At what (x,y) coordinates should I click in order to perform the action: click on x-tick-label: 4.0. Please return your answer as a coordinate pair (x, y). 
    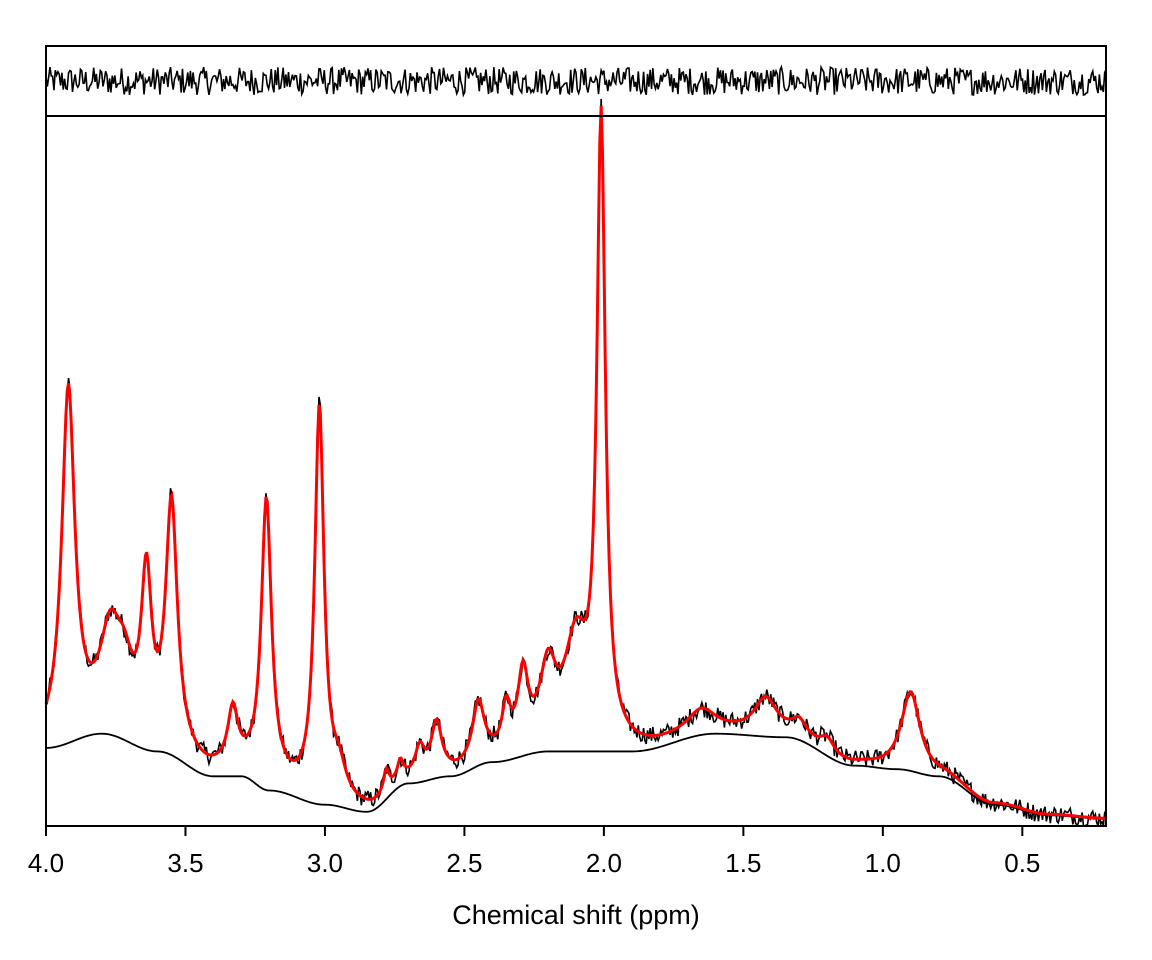
    Looking at the image, I should click on (46, 863).